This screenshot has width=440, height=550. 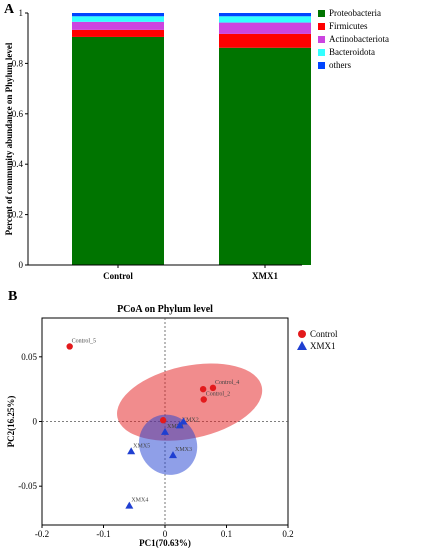 What do you see at coordinates (359, 39) in the screenshot?
I see `legend-label-actinobacteriota: Actinobacteriota` at bounding box center [359, 39].